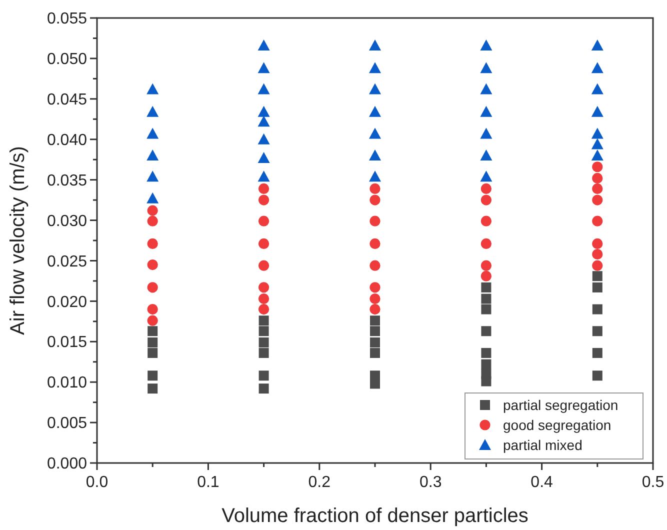 This screenshot has width=667, height=530. Describe the element at coordinates (67, 302) in the screenshot. I see `y-tick-label: 0.020` at that location.